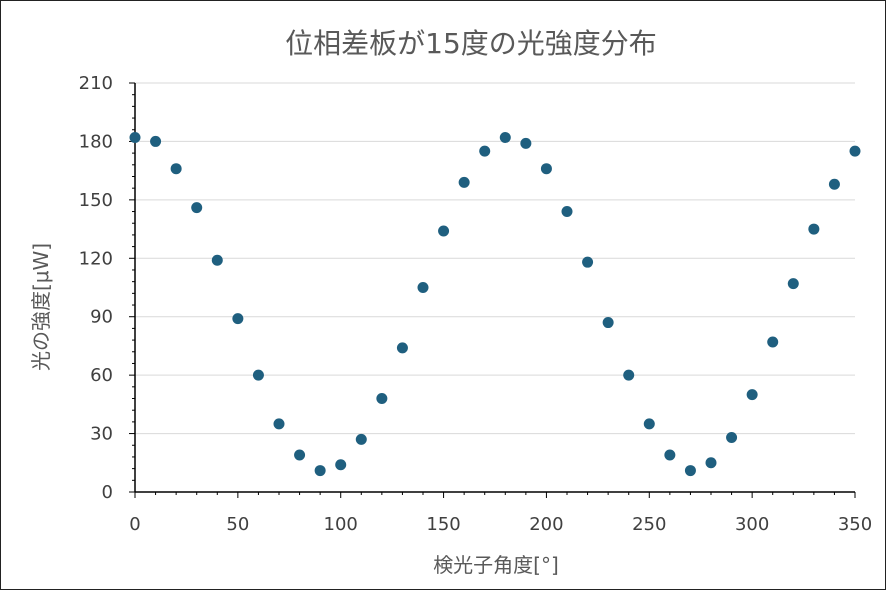  I want to click on x-tick-label: 300, so click(752, 524).